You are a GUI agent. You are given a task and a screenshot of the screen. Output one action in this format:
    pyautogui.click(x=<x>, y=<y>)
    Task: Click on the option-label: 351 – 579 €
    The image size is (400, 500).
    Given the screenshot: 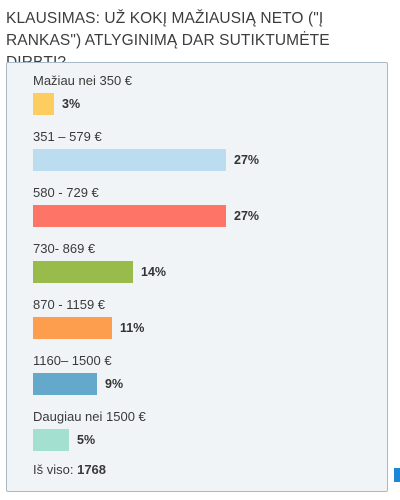 What is the action you would take?
    pyautogui.click(x=67, y=136)
    